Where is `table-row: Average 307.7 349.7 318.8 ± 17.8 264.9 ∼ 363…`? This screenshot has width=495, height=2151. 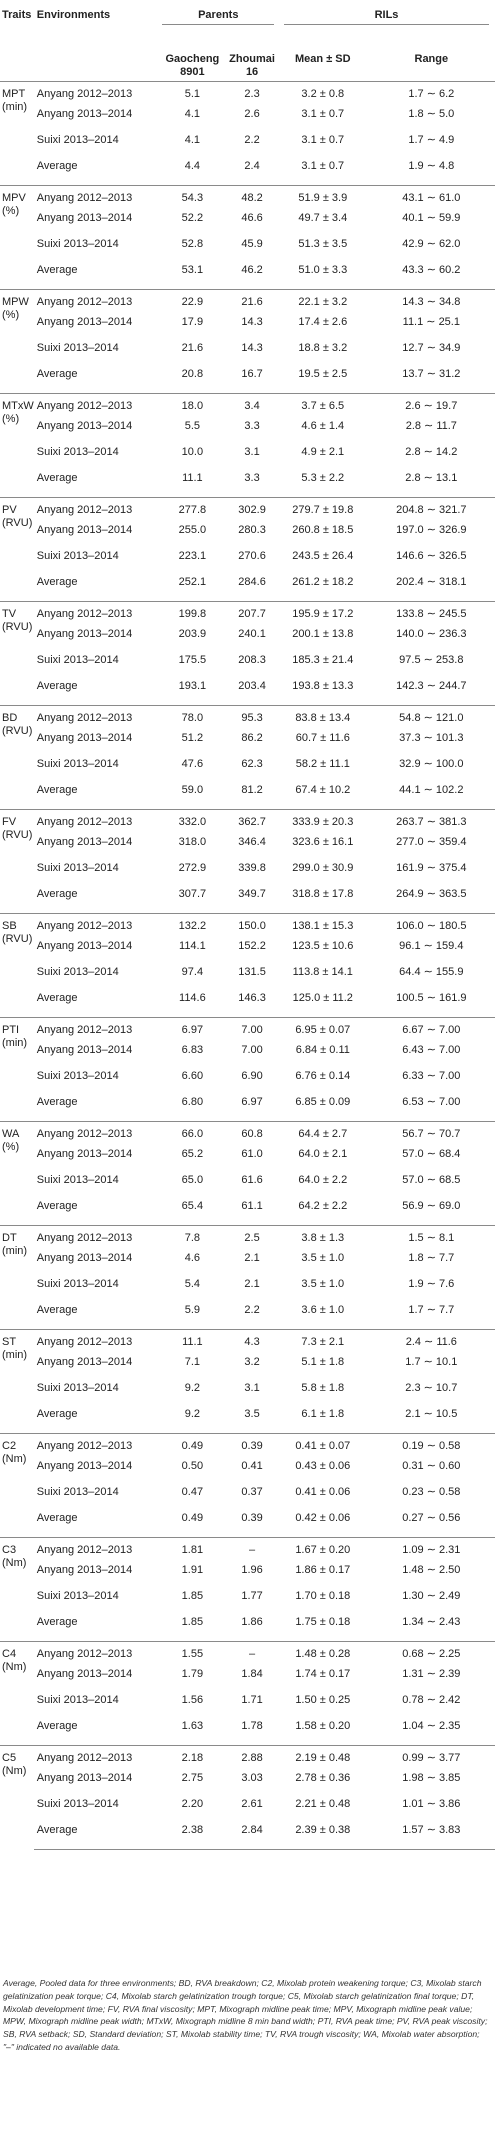
table-row: Average 307.7 349.7 318.8 ± 17.8 264.9 ∼ 363… is located at coordinates (247, 901).